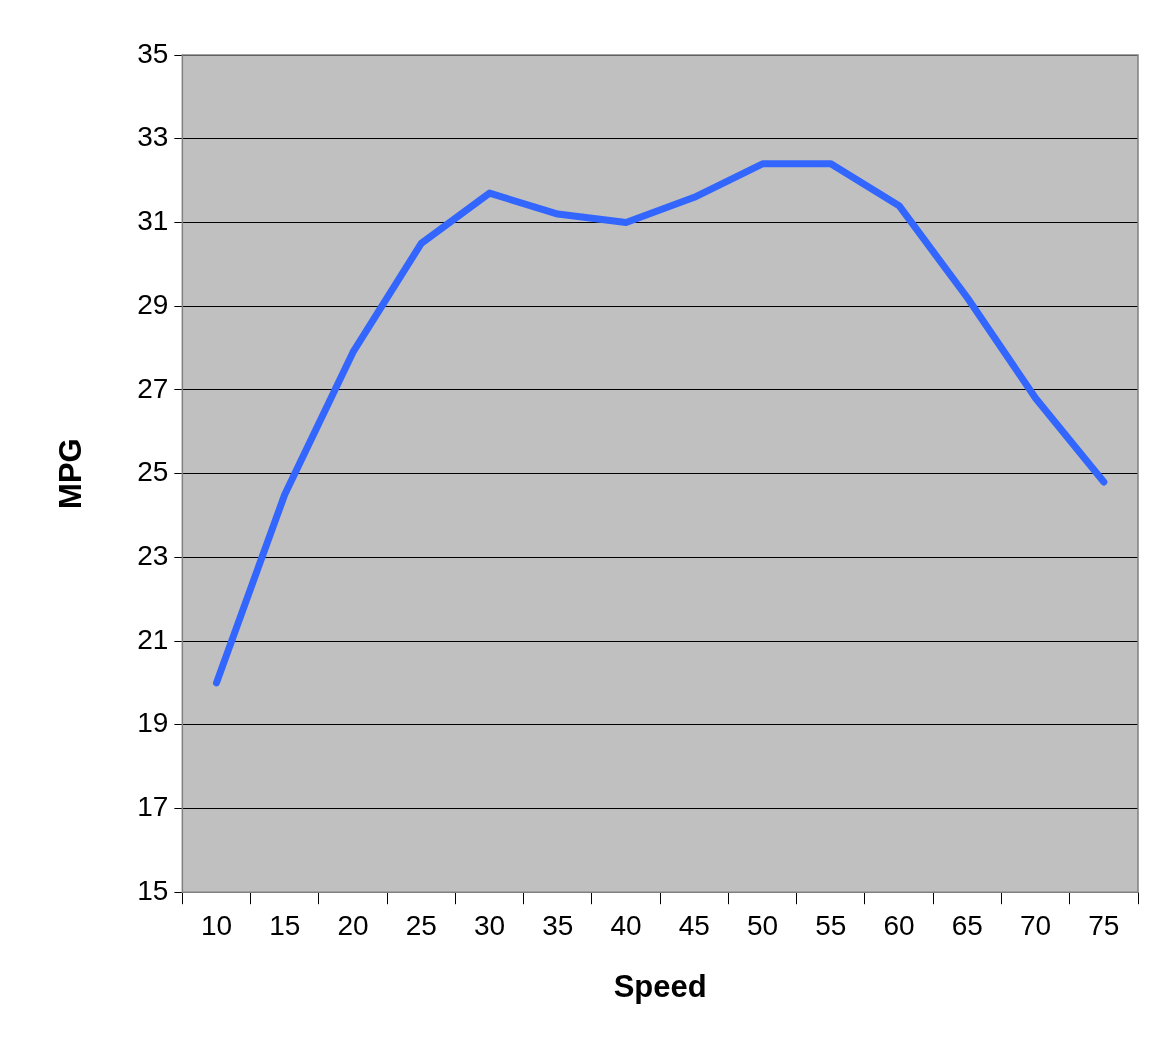 The width and height of the screenshot is (1162, 1041). I want to click on y-tick-label: 17, so click(153, 807).